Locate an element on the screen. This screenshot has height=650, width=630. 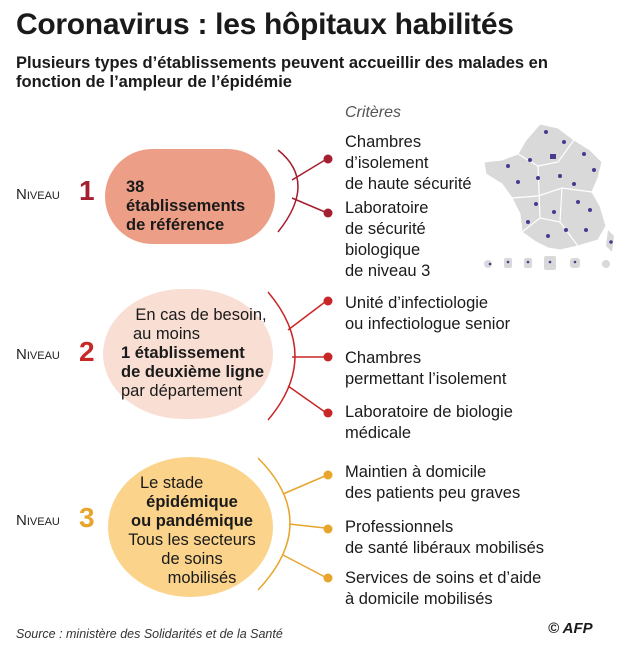
afp-logo: © AFP is located at coordinates (570, 628).